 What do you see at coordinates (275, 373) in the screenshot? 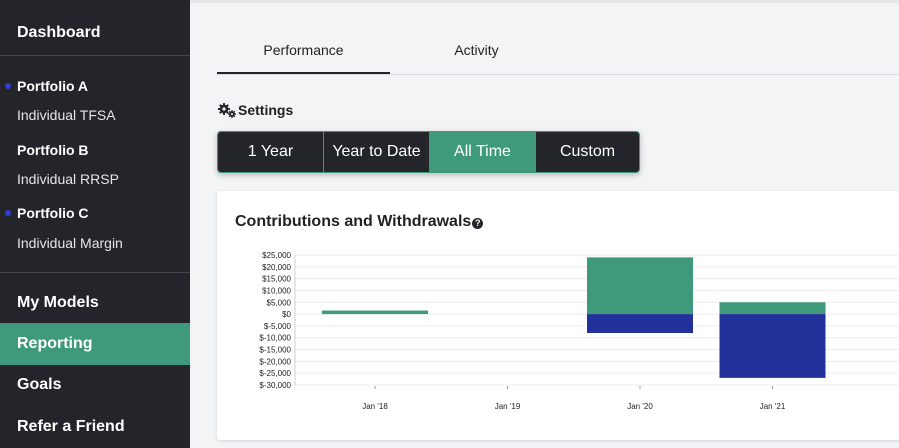
I see `y-tick-label: $-25,000` at bounding box center [275, 373].